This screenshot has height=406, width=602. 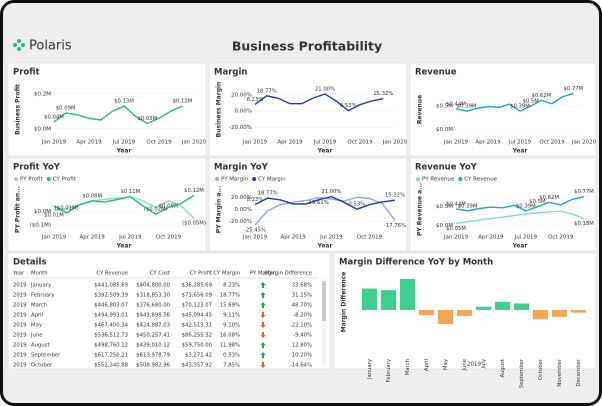 I want to click on x-tick-label: Jan 2020, so click(x=584, y=143).